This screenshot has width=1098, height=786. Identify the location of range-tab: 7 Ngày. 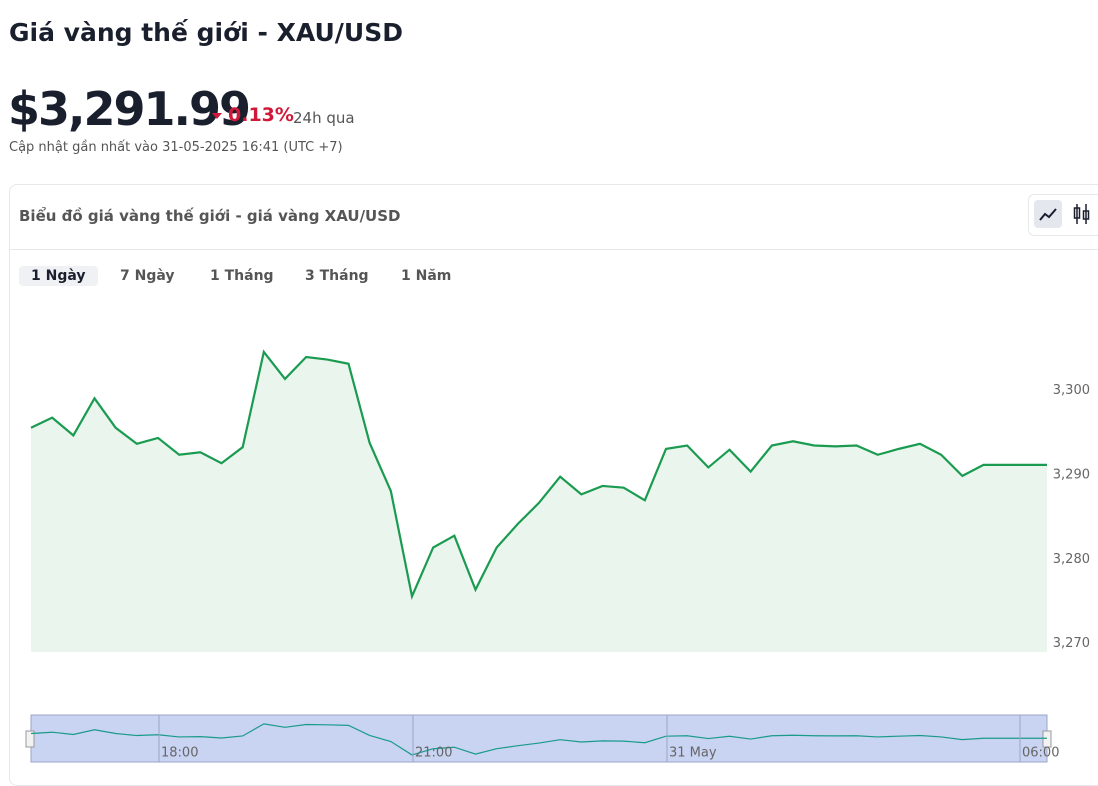
(147, 276).